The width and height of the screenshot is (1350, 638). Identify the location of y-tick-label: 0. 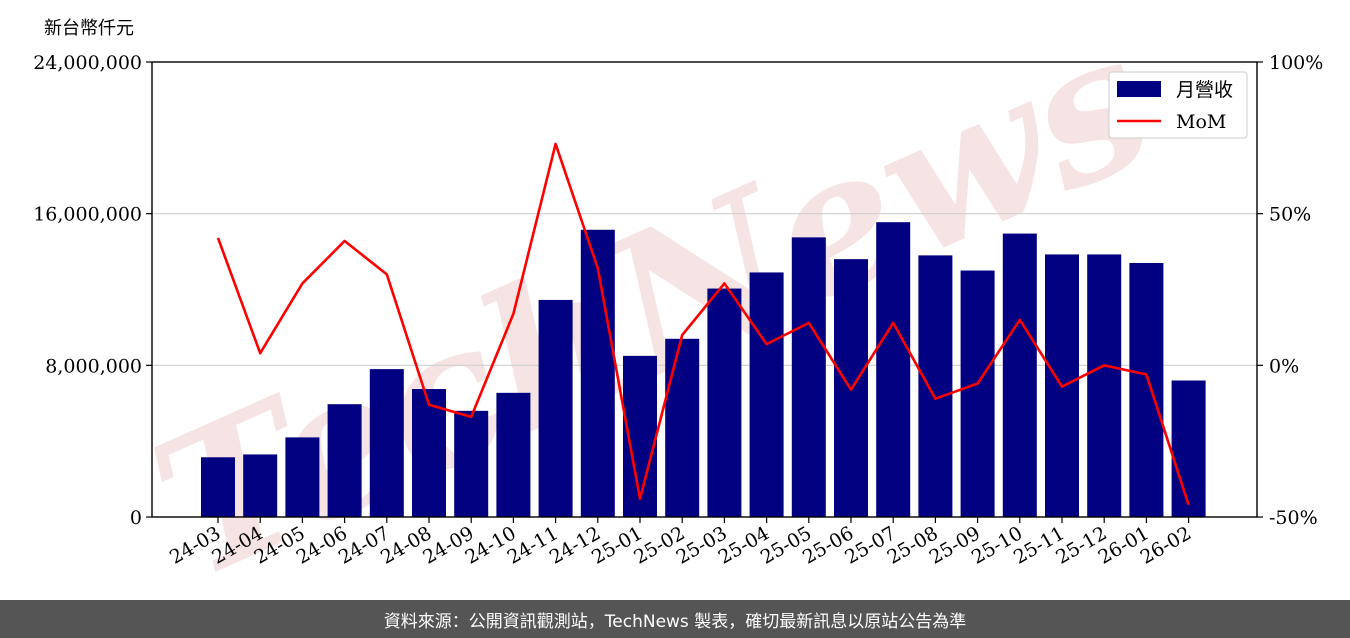
(136, 518).